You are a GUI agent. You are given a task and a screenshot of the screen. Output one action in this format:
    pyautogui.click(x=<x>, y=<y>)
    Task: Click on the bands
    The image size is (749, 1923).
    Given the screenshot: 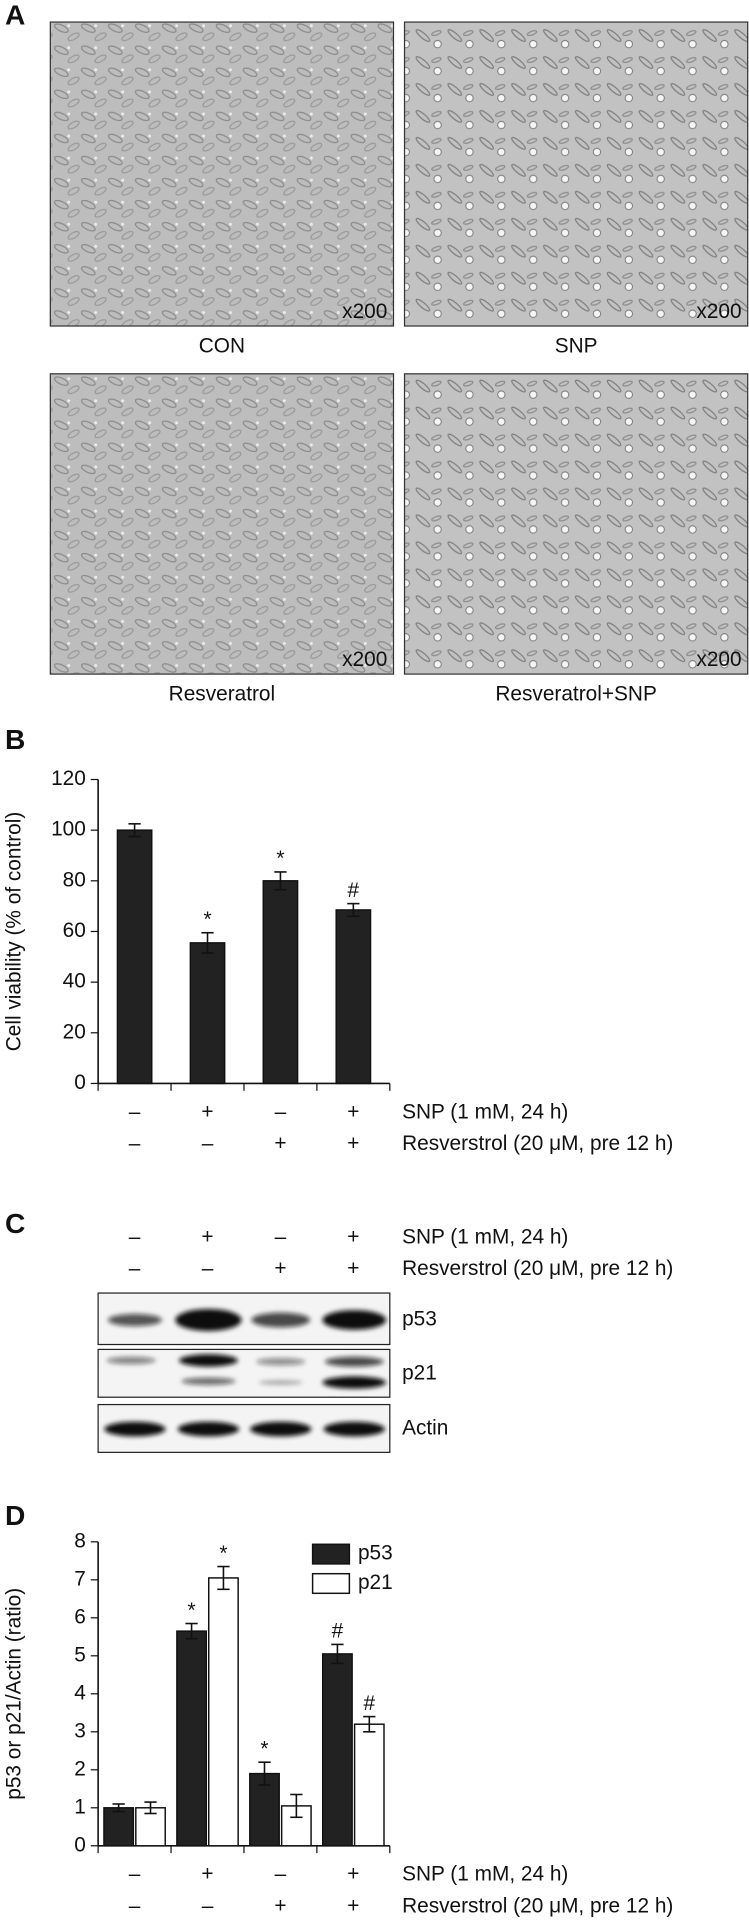 What is the action you would take?
    pyautogui.click(x=245, y=1372)
    